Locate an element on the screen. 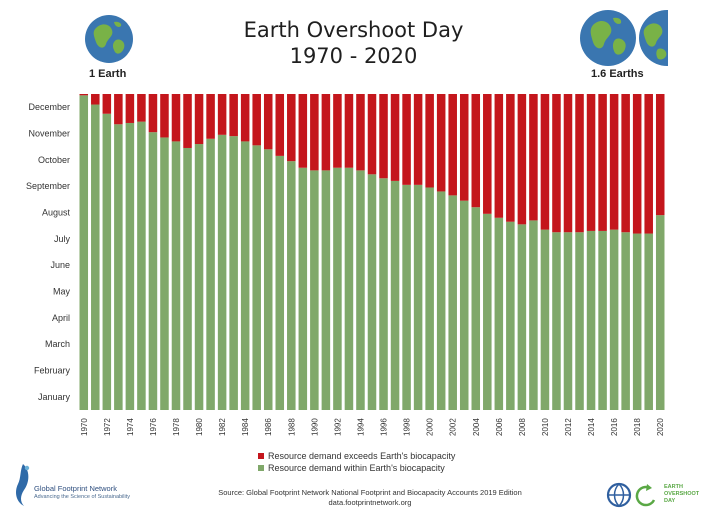  y-tick-label: May is located at coordinates (62, 292).